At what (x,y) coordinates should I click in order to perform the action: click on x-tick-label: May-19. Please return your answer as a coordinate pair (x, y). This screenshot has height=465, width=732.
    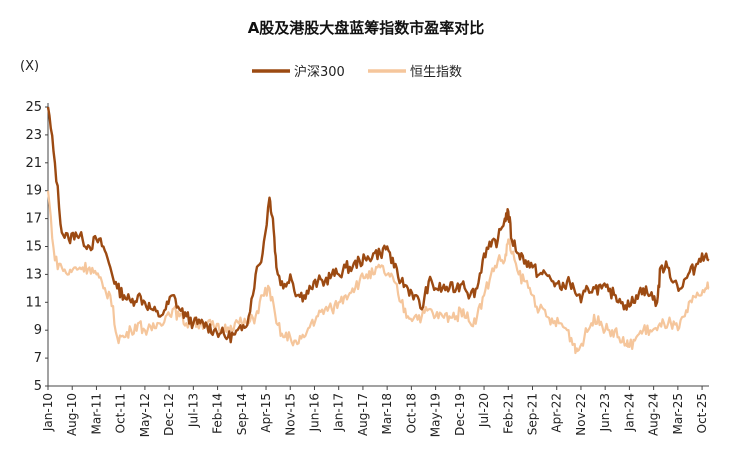
    Looking at the image, I should click on (436, 415).